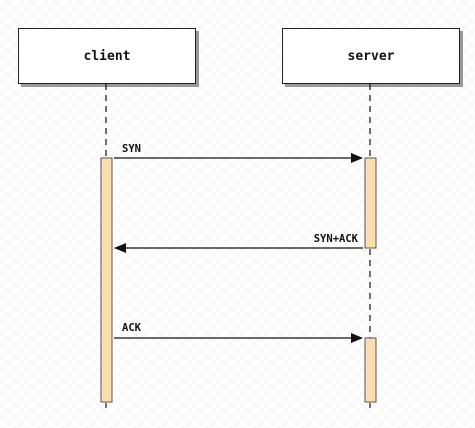 The image size is (475, 428). I want to click on participant-client-label: client, so click(107, 56).